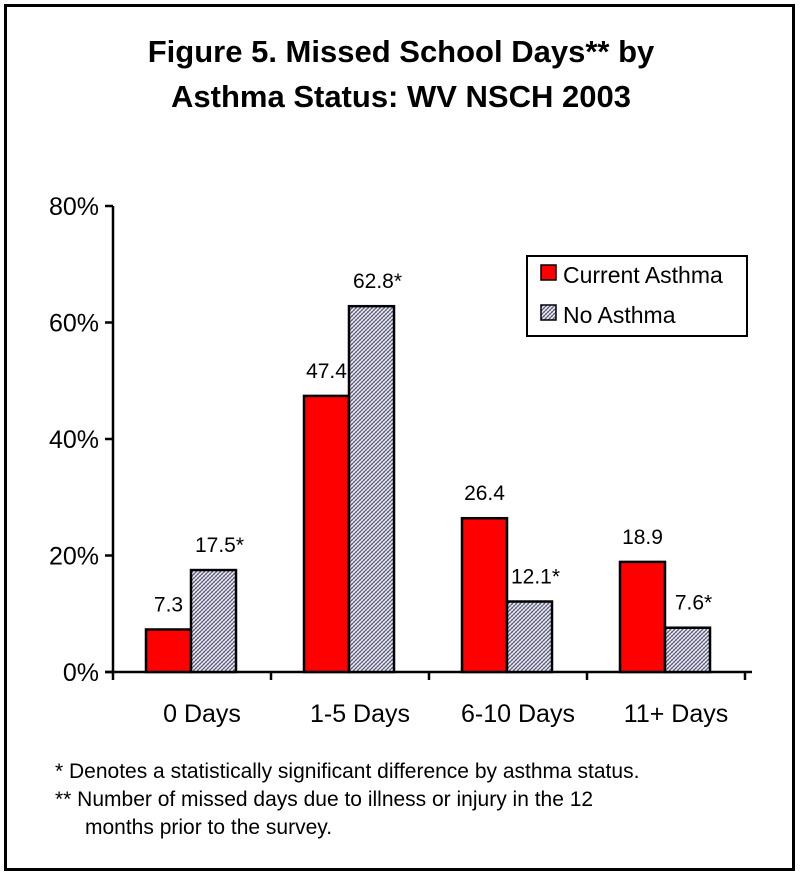  I want to click on legend-swatch-no-asthma, so click(548, 312).